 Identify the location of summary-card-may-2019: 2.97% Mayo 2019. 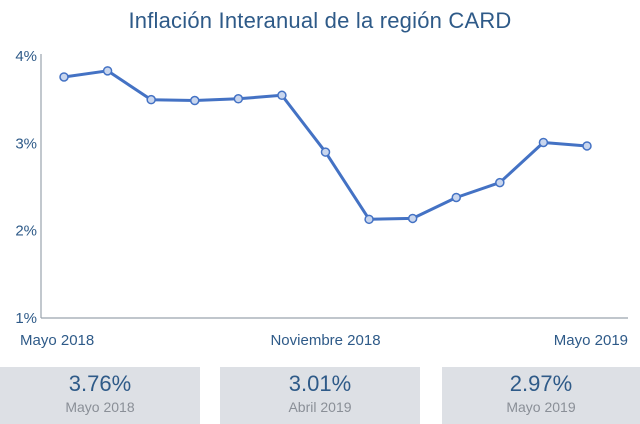
(541, 395).